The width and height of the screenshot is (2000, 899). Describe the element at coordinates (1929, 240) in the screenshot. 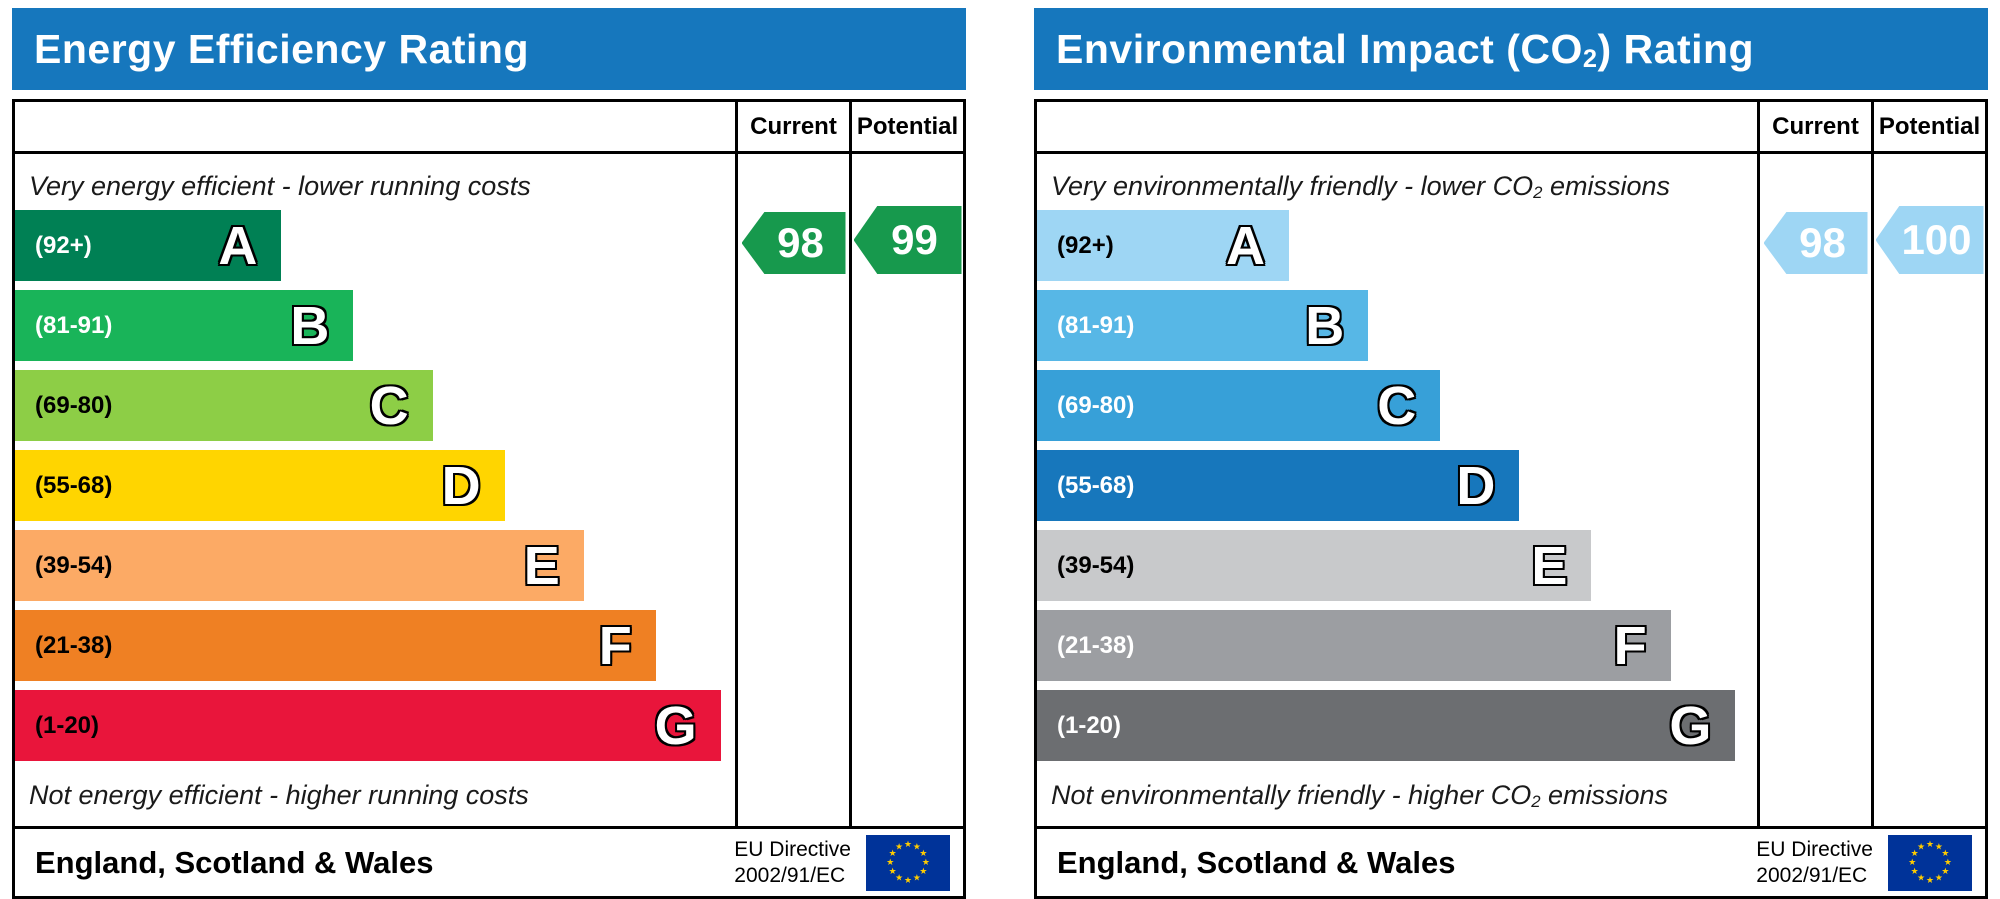

I see `potential-rating-indicator: 100` at that location.